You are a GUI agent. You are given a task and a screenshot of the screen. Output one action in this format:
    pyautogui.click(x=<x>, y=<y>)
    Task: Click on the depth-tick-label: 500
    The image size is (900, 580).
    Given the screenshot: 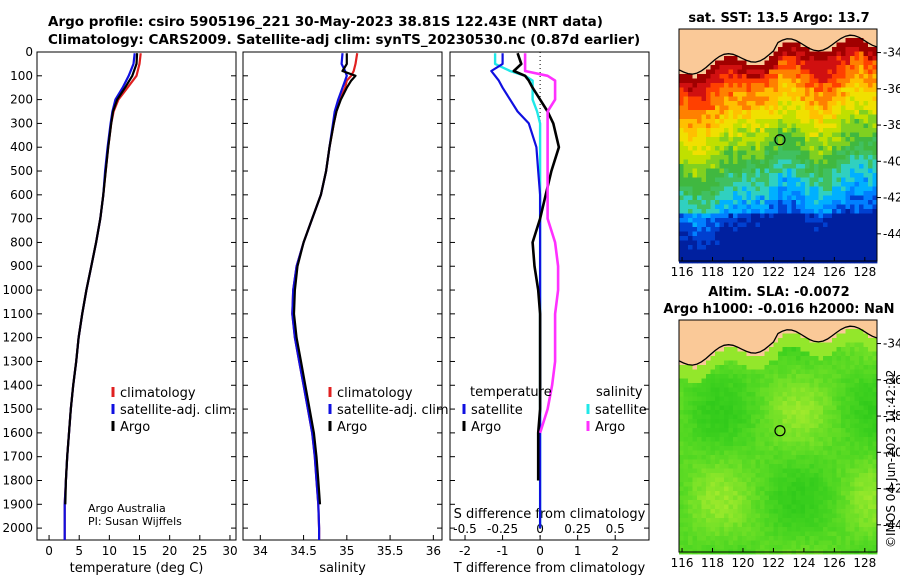 What is the action you would take?
    pyautogui.click(x=21, y=171)
    